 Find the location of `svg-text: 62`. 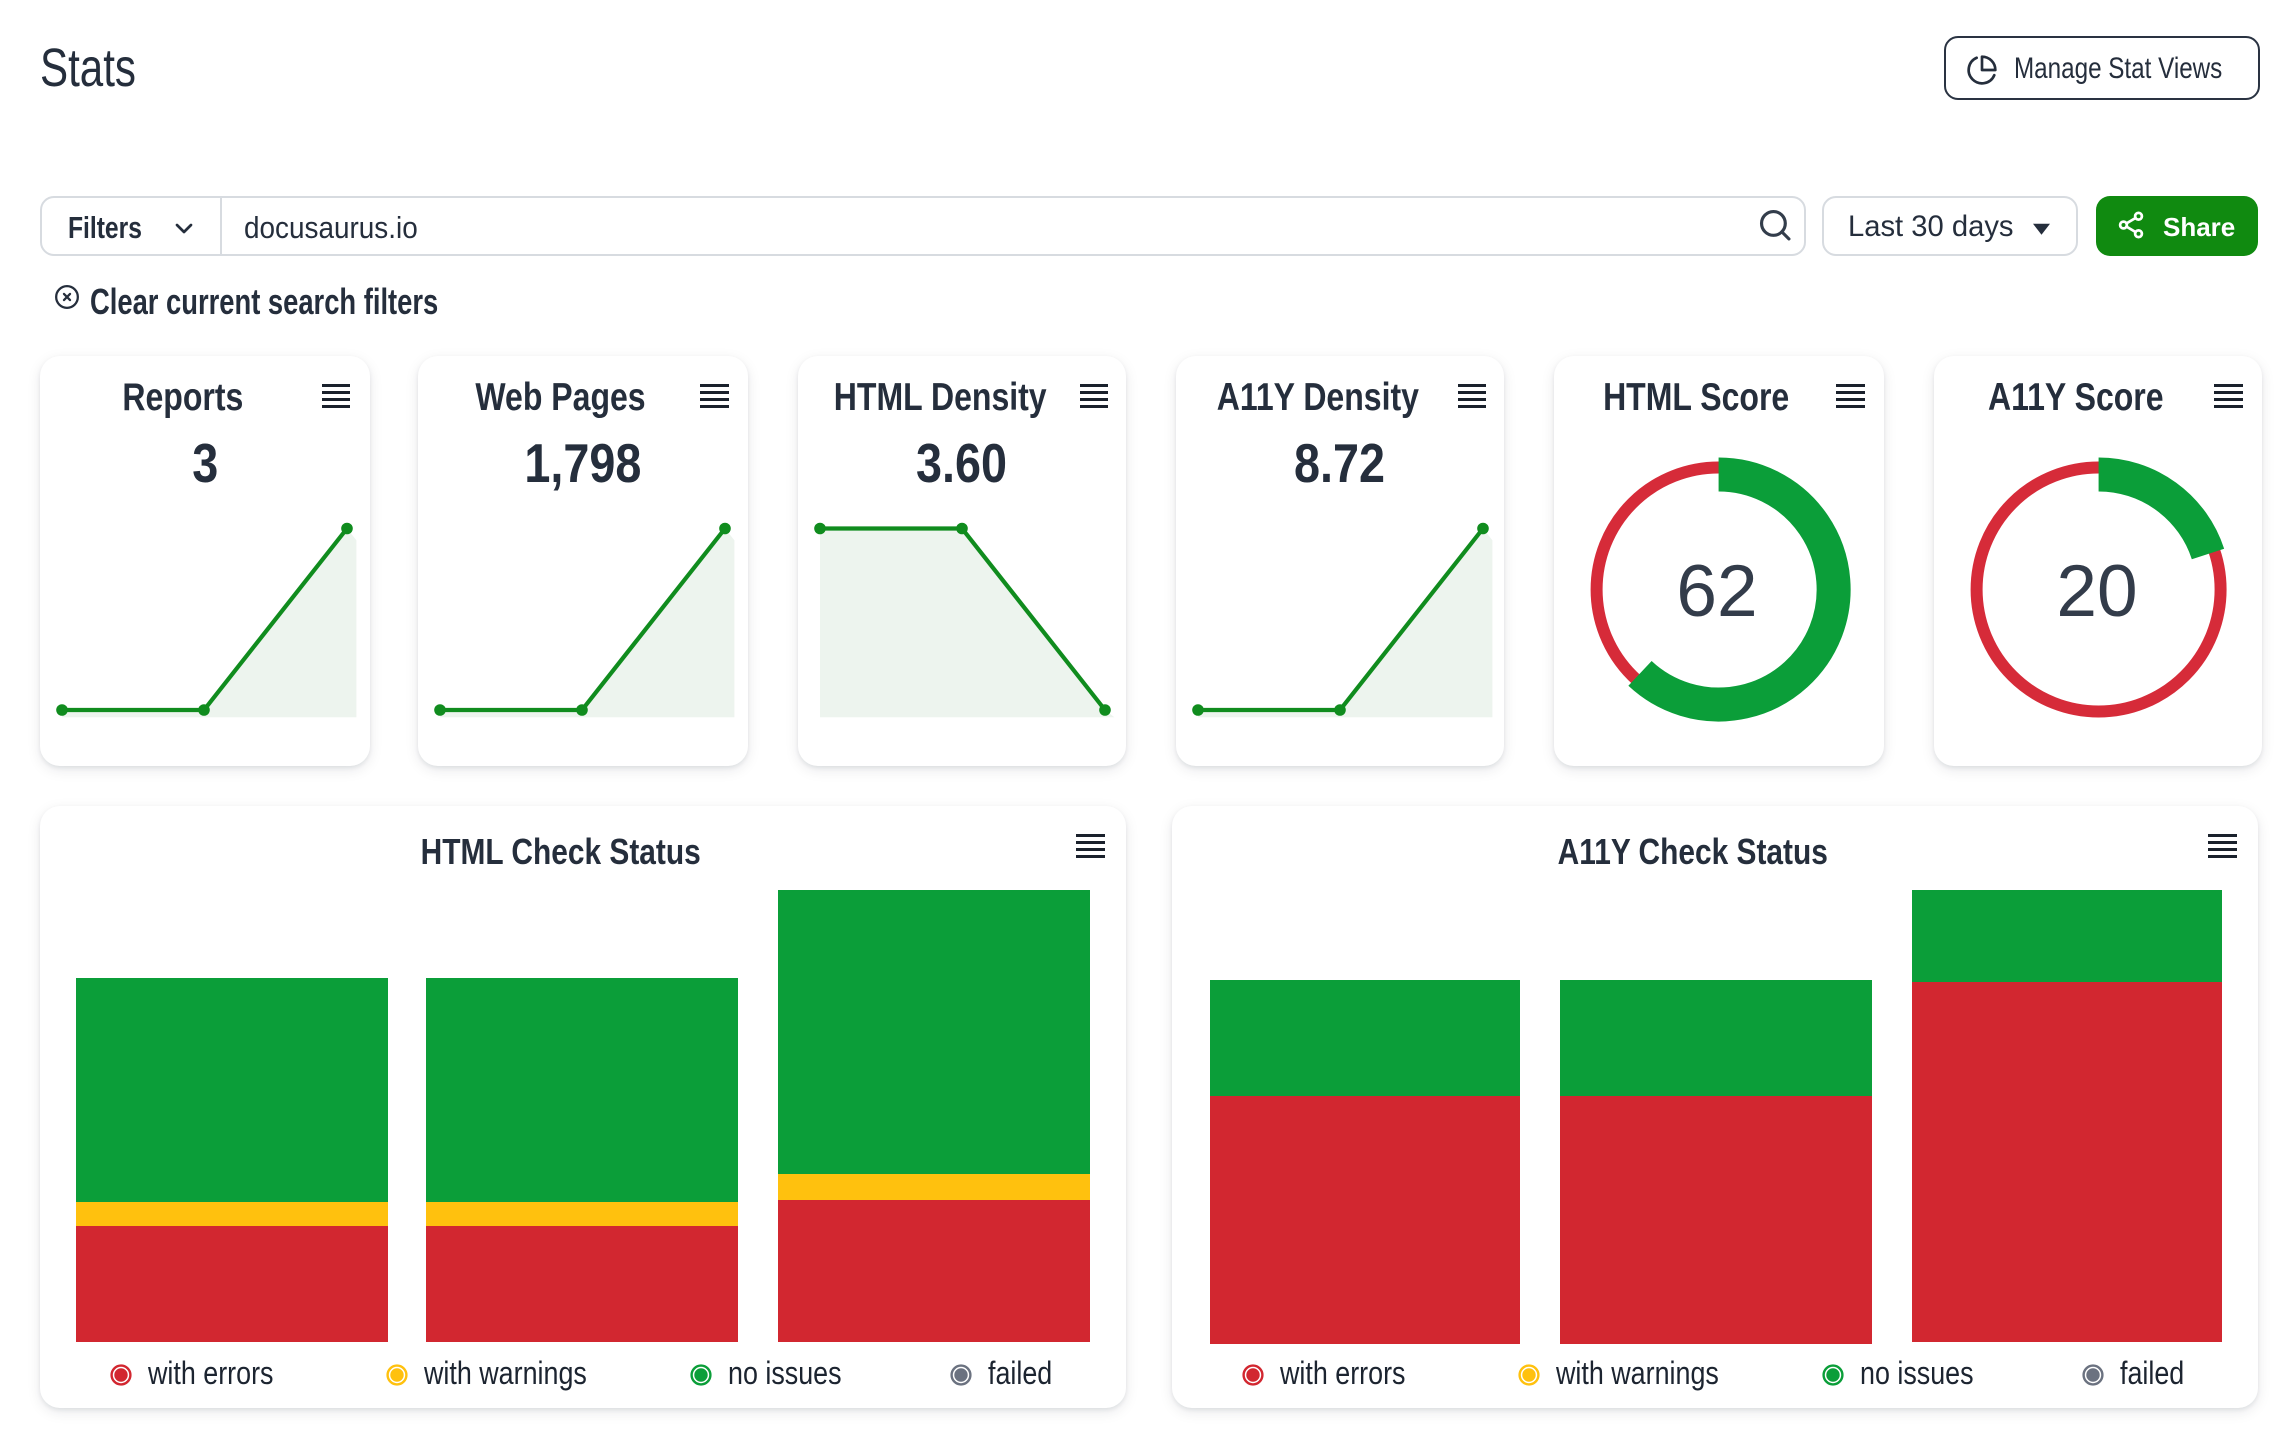

svg-text: 62 is located at coordinates (1717, 591).